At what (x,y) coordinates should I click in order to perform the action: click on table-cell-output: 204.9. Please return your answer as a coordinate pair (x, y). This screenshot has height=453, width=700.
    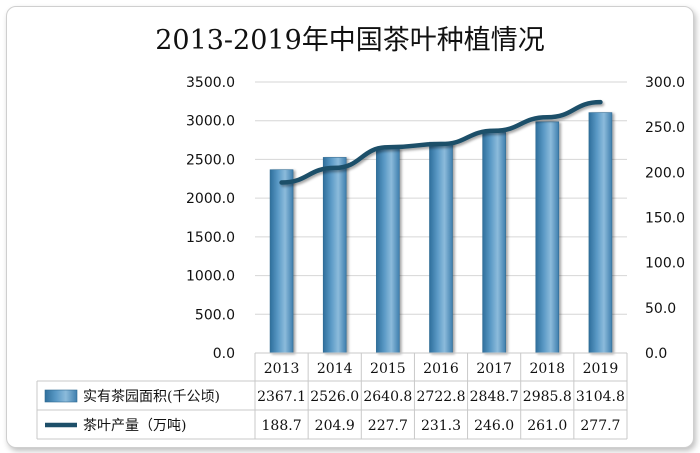
    Looking at the image, I should click on (335, 426).